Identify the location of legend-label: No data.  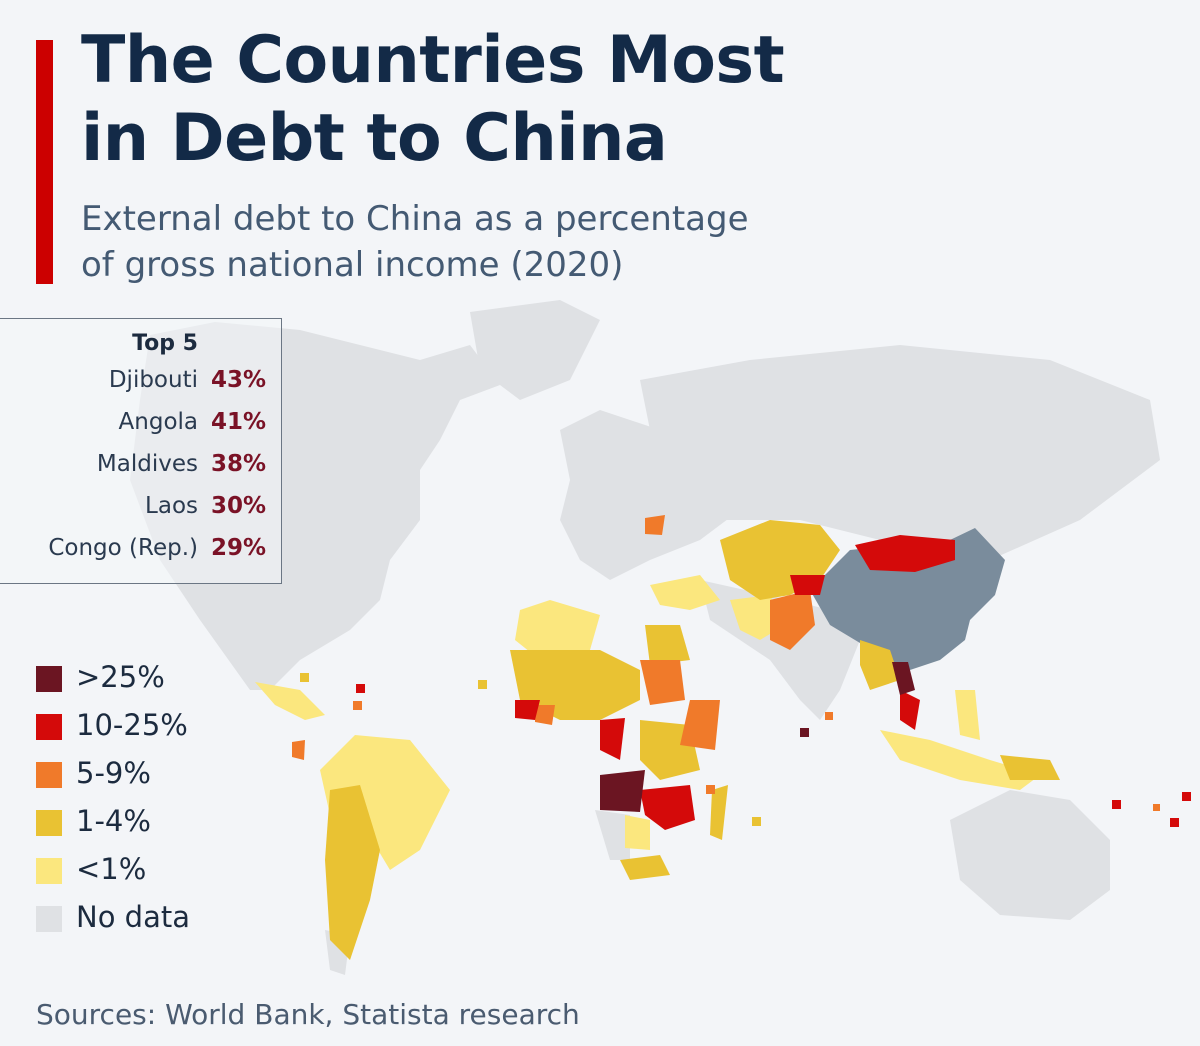
(133, 917).